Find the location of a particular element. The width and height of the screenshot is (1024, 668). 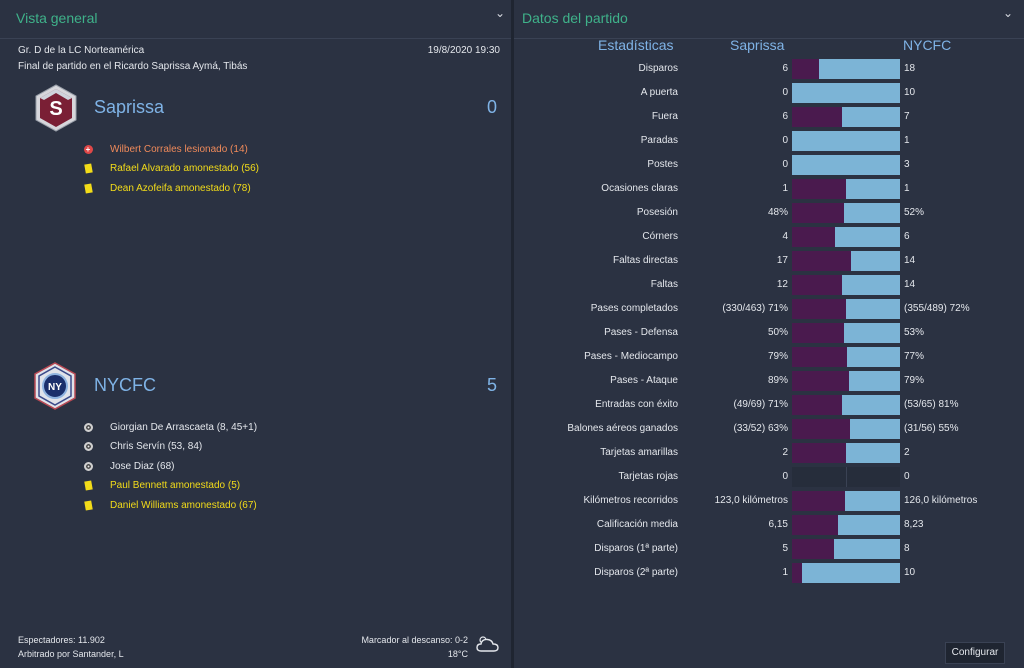

stat-away-value: 8 is located at coordinates (907, 548).